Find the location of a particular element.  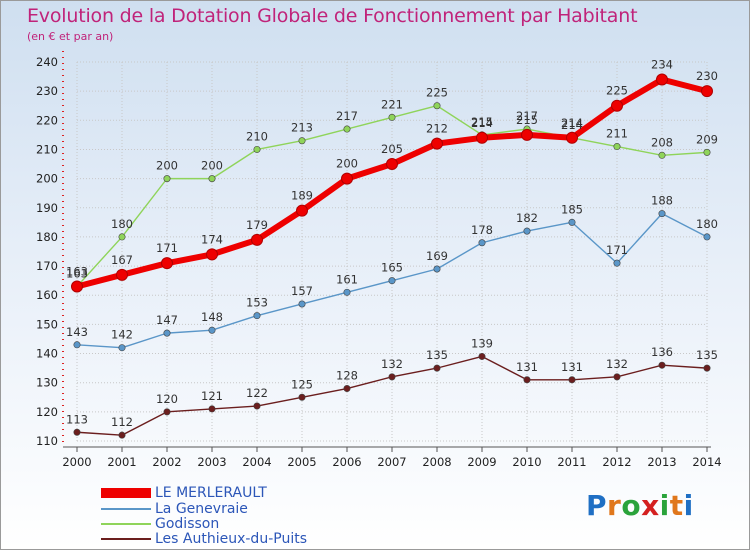

logo-letter: i is located at coordinates (664, 505).